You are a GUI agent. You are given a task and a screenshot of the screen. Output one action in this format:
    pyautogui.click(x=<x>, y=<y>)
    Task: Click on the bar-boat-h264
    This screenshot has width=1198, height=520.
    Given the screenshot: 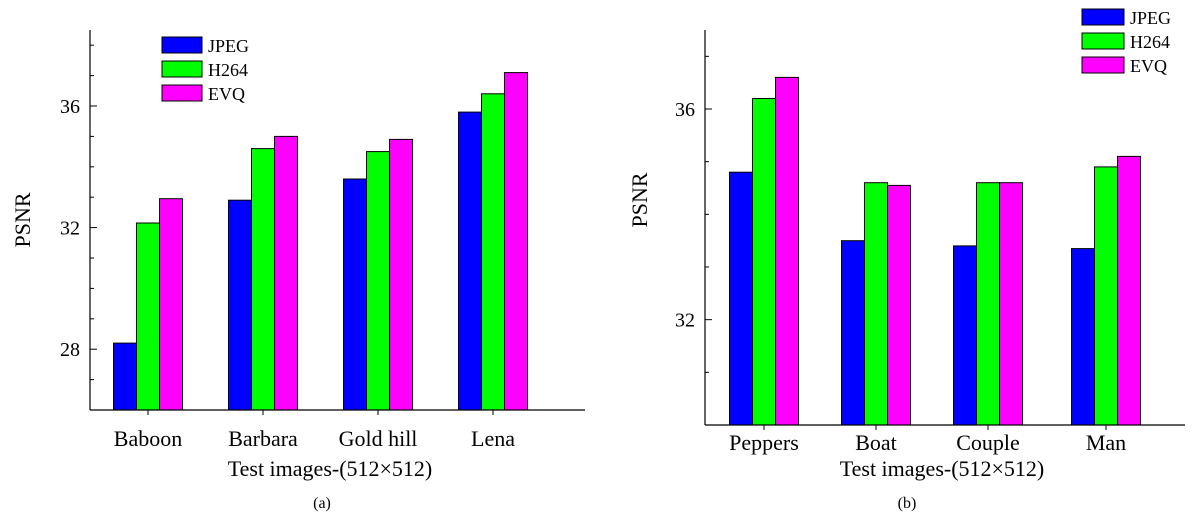 What is the action you would take?
    pyautogui.click(x=876, y=304)
    